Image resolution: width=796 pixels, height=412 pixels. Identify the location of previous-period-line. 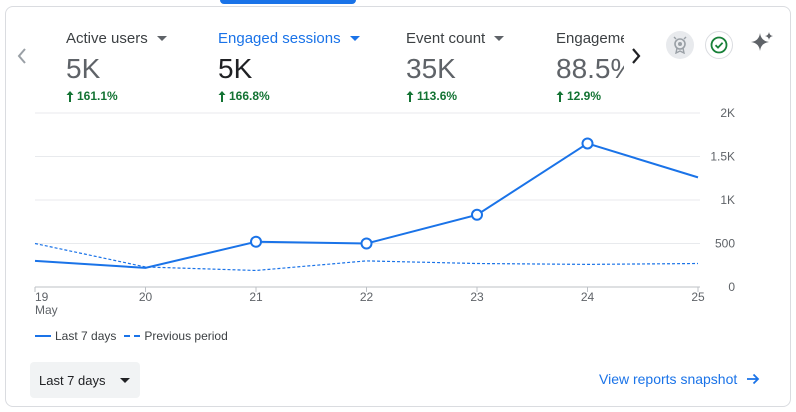
(366, 257).